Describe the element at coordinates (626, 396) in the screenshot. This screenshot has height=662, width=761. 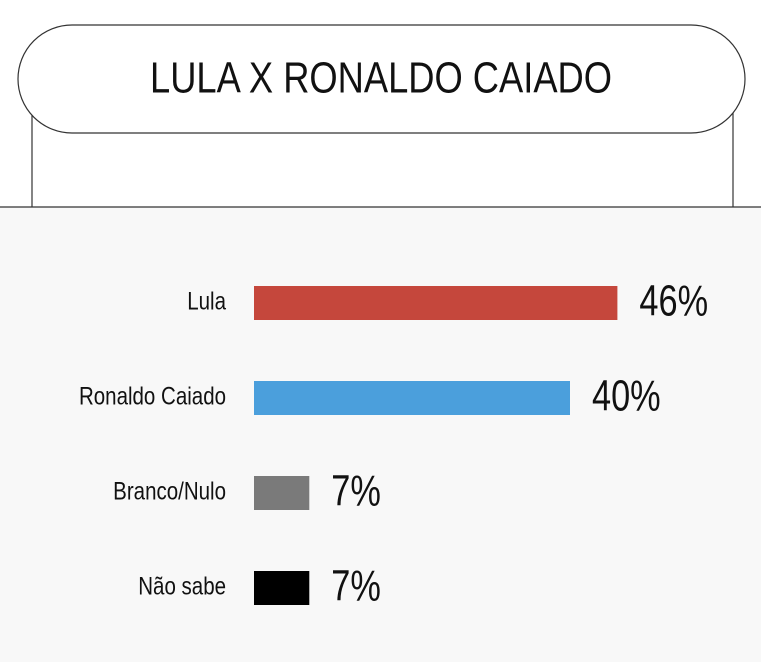
I see `value-label: 40%` at that location.